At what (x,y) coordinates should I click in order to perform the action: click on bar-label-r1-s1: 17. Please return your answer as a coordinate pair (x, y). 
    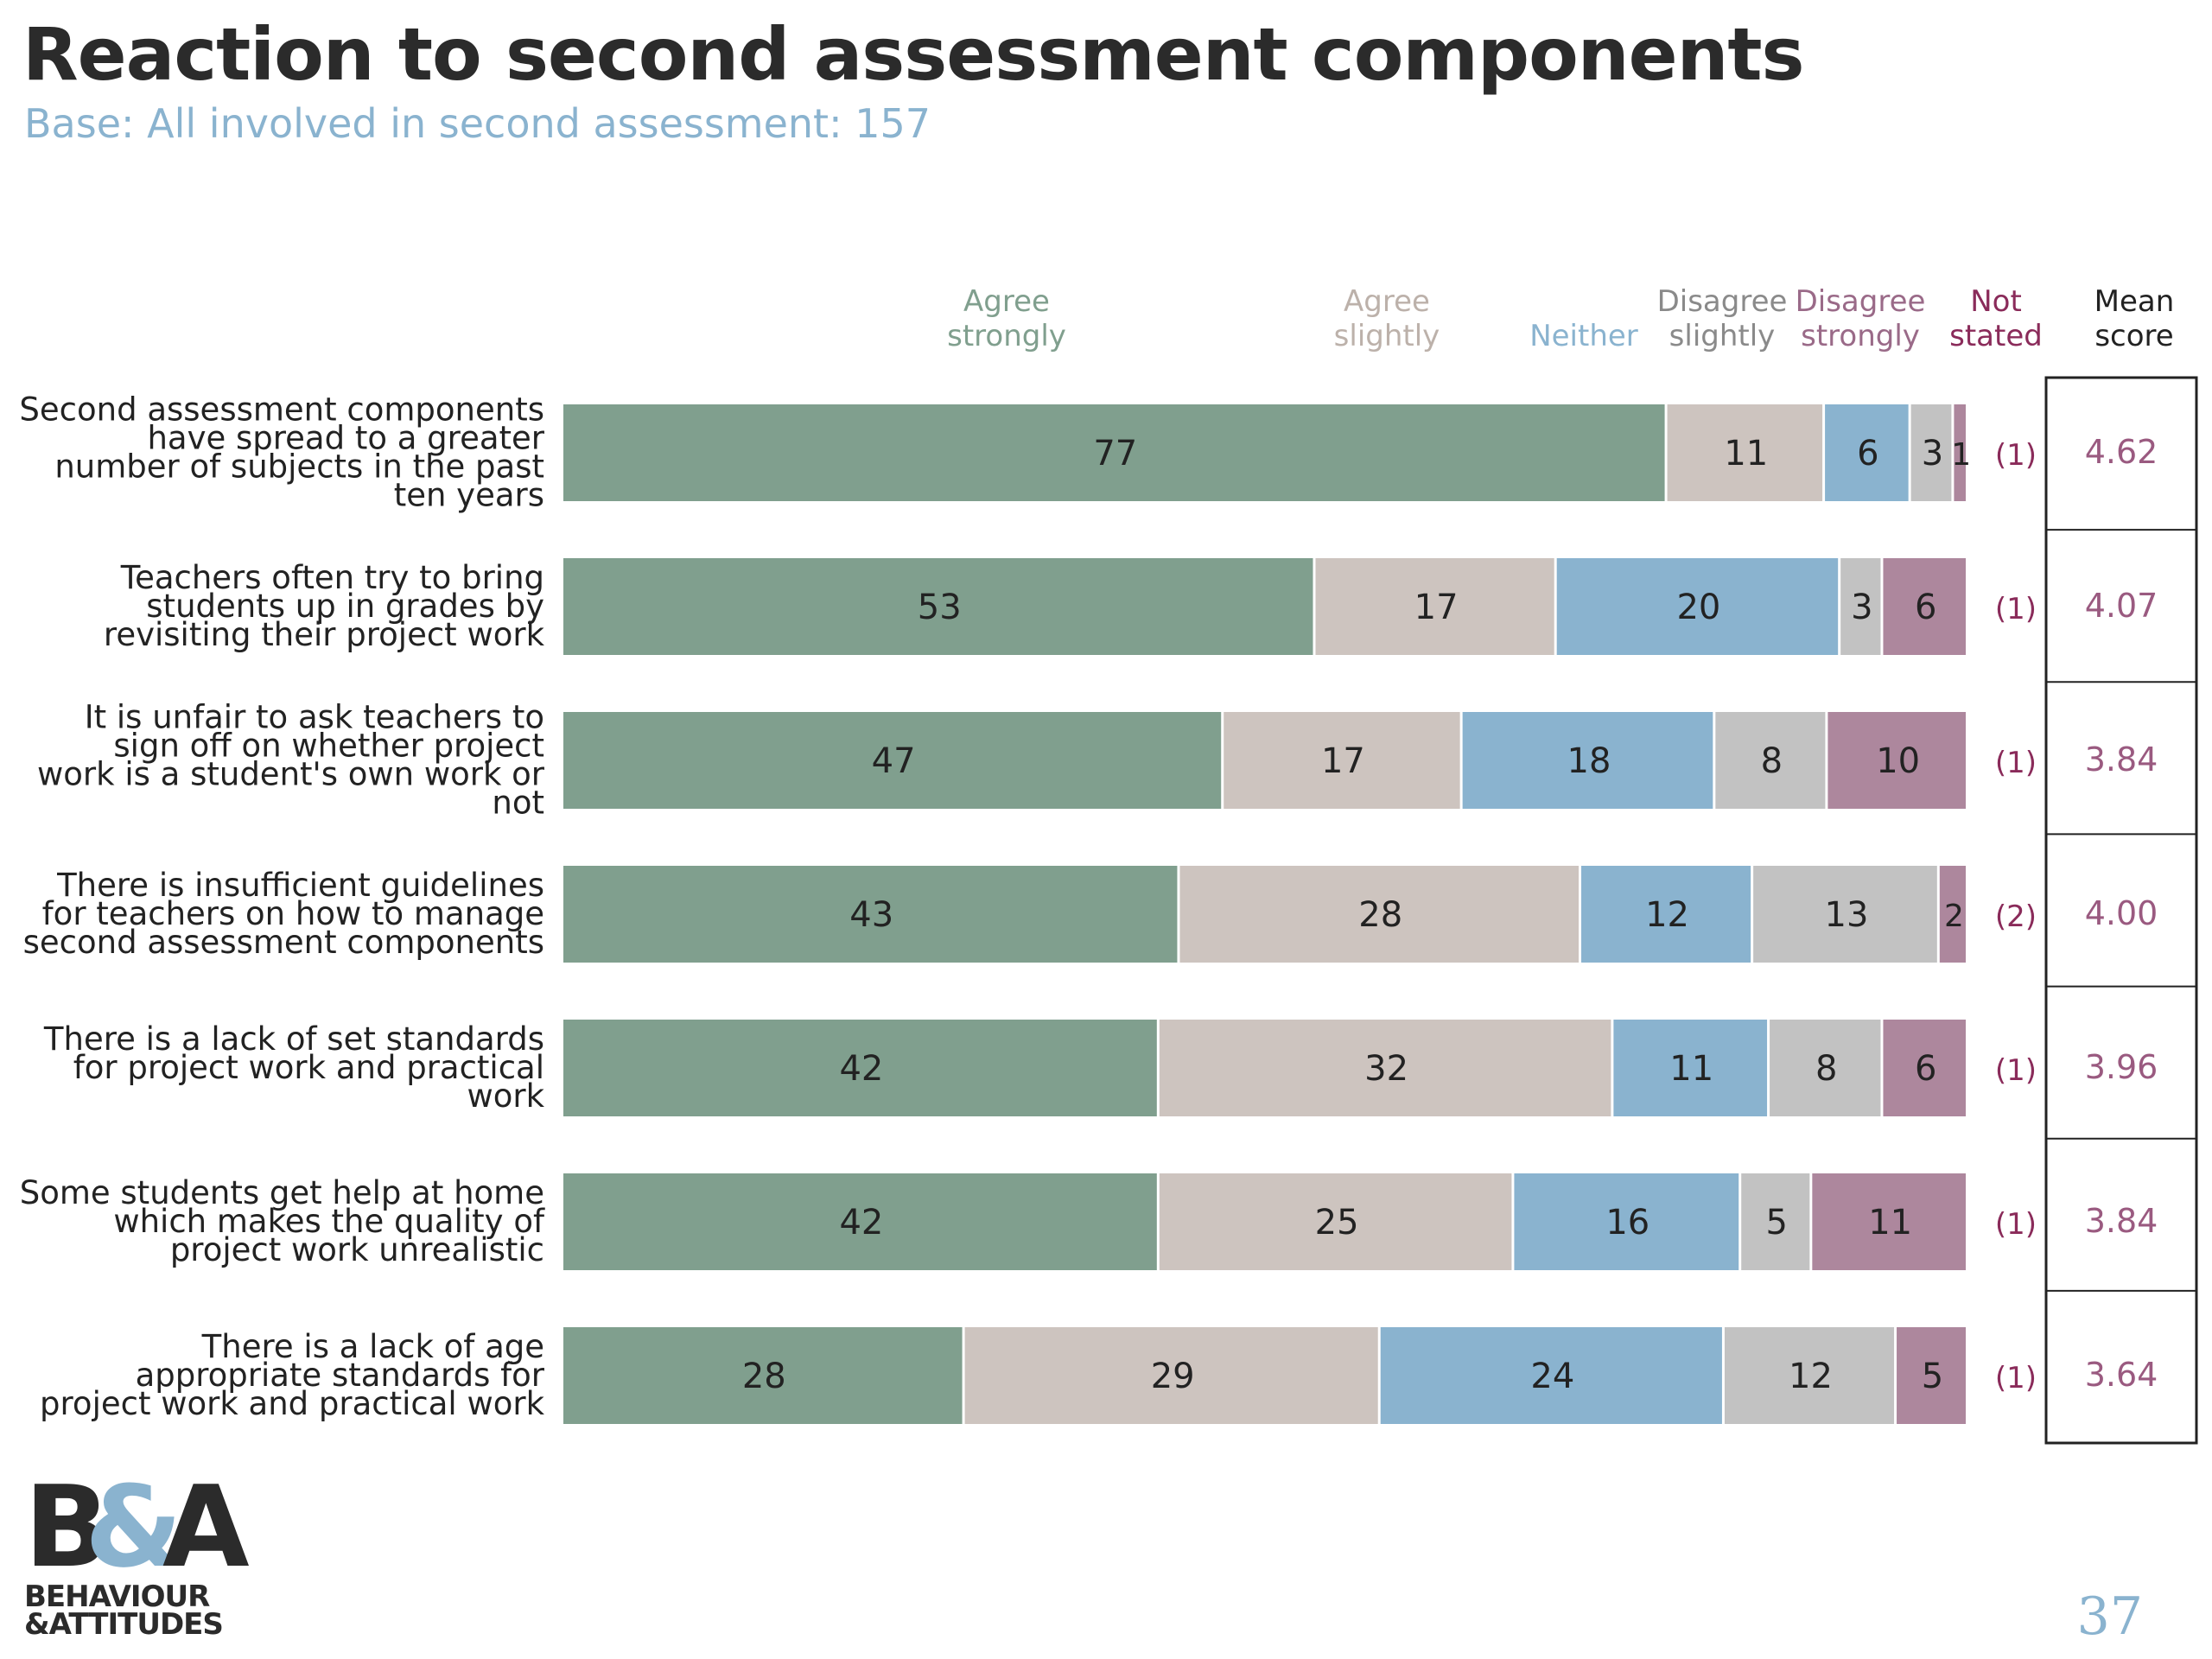
    Looking at the image, I should click on (1436, 607).